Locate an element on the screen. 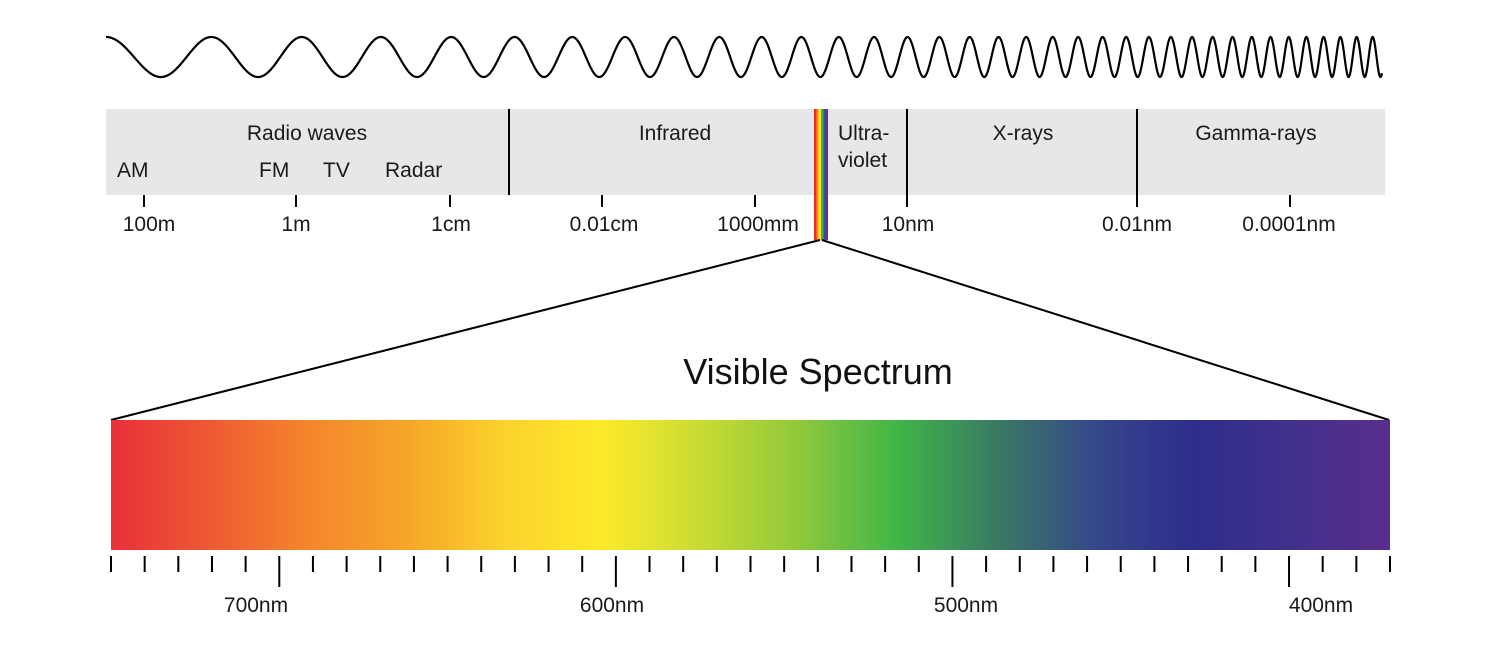  wavelength-label-1cm: 1cm is located at coordinates (451, 224).